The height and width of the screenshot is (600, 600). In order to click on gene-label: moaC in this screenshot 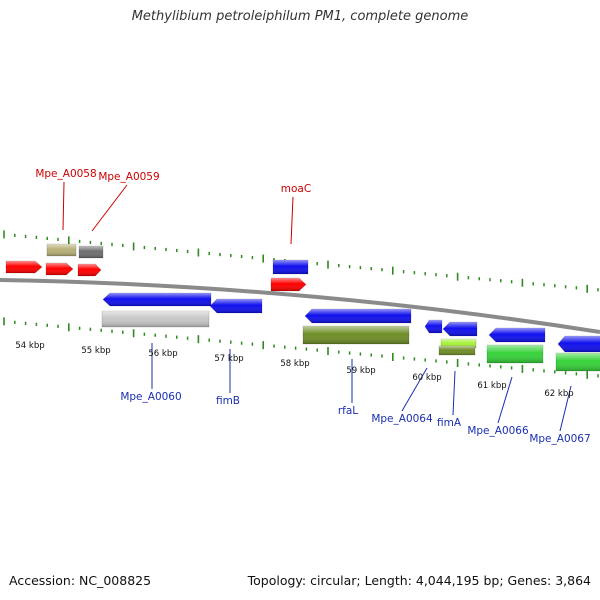, I will do `click(296, 189)`.